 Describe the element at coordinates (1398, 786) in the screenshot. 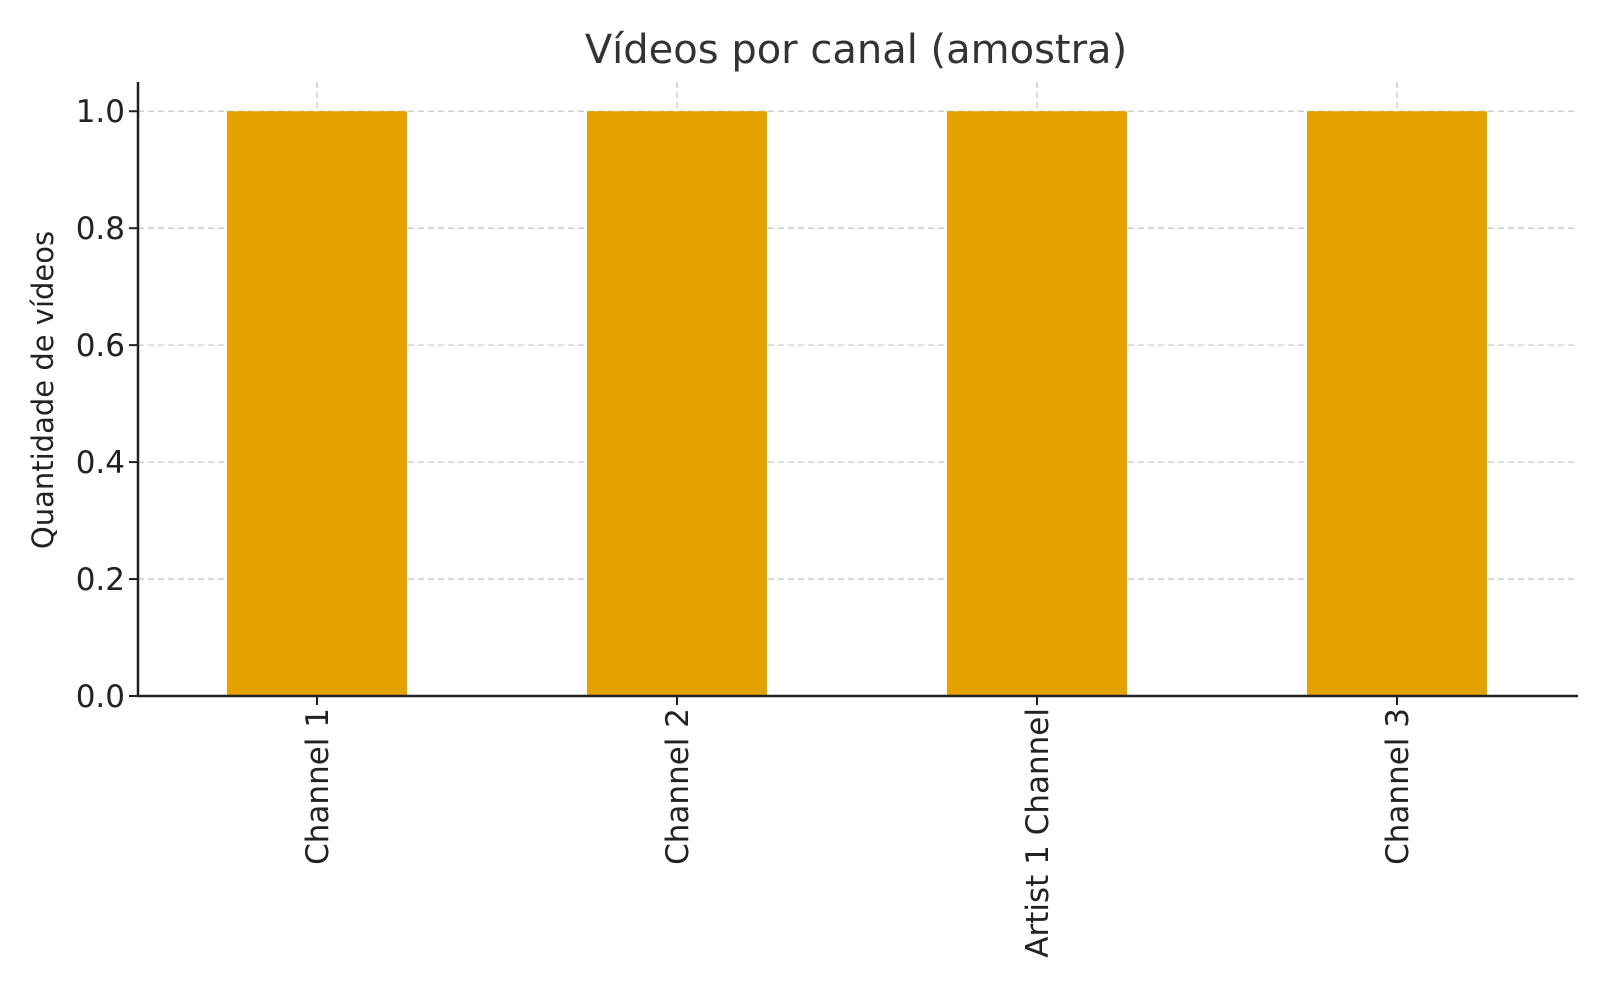

I see `x-tick-label: Channel 3` at that location.